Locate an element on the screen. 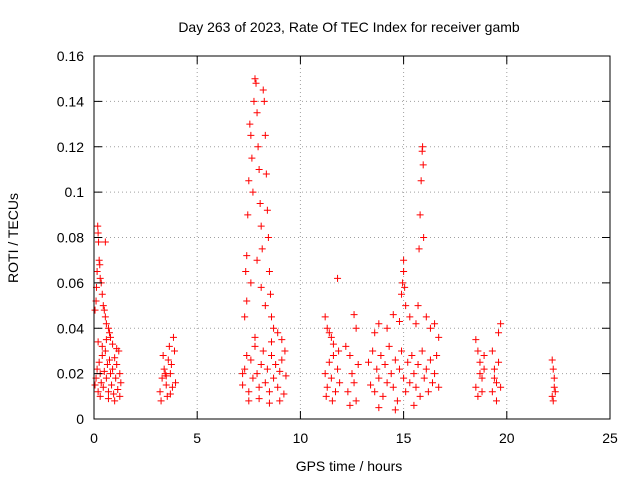 The width and height of the screenshot is (640, 480). x-axis-label: GPS time / hours is located at coordinates (349, 466).